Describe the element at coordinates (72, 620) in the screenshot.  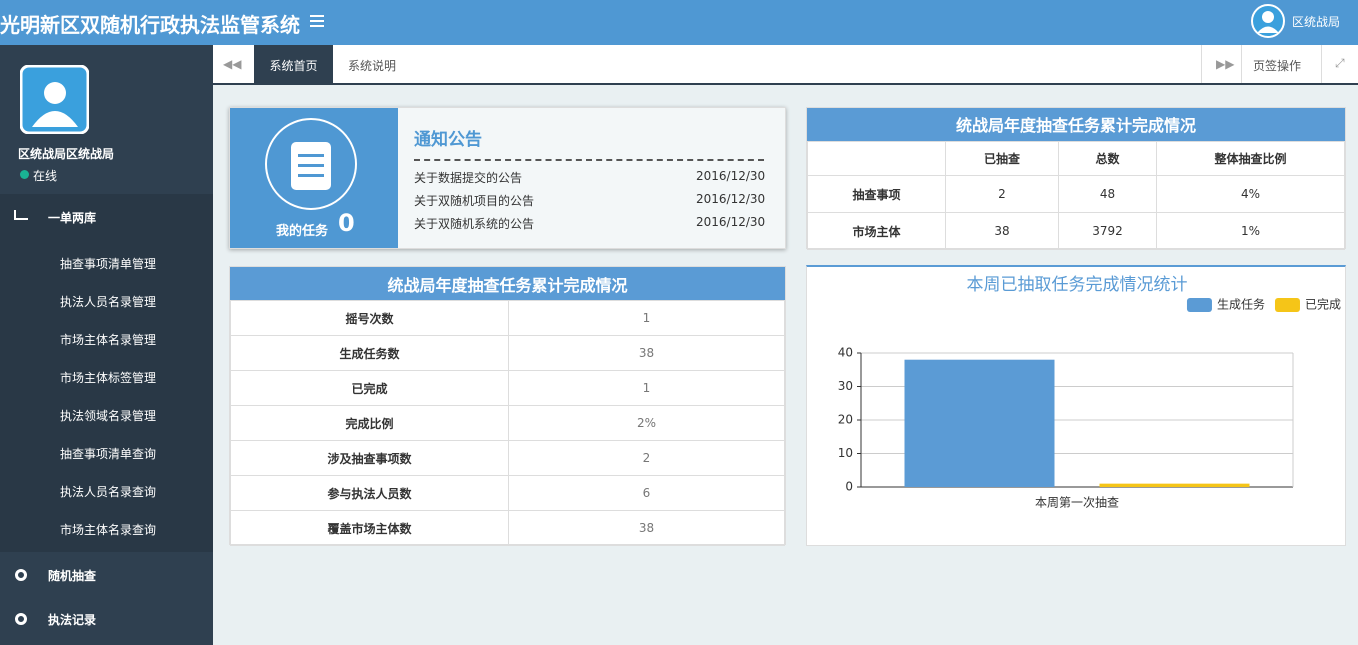
I see `menu-item: 执法记录` at that location.